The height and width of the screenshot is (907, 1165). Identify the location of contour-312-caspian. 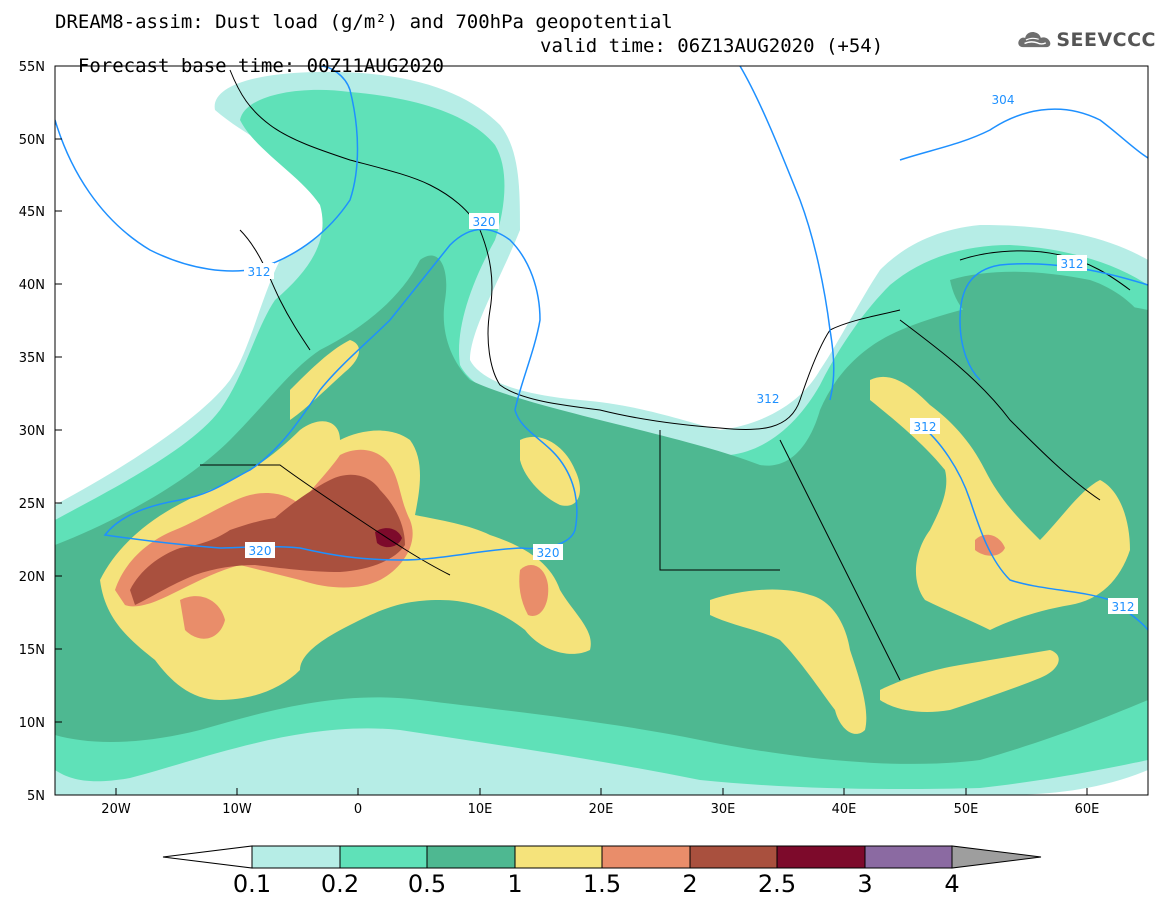
(1053, 321).